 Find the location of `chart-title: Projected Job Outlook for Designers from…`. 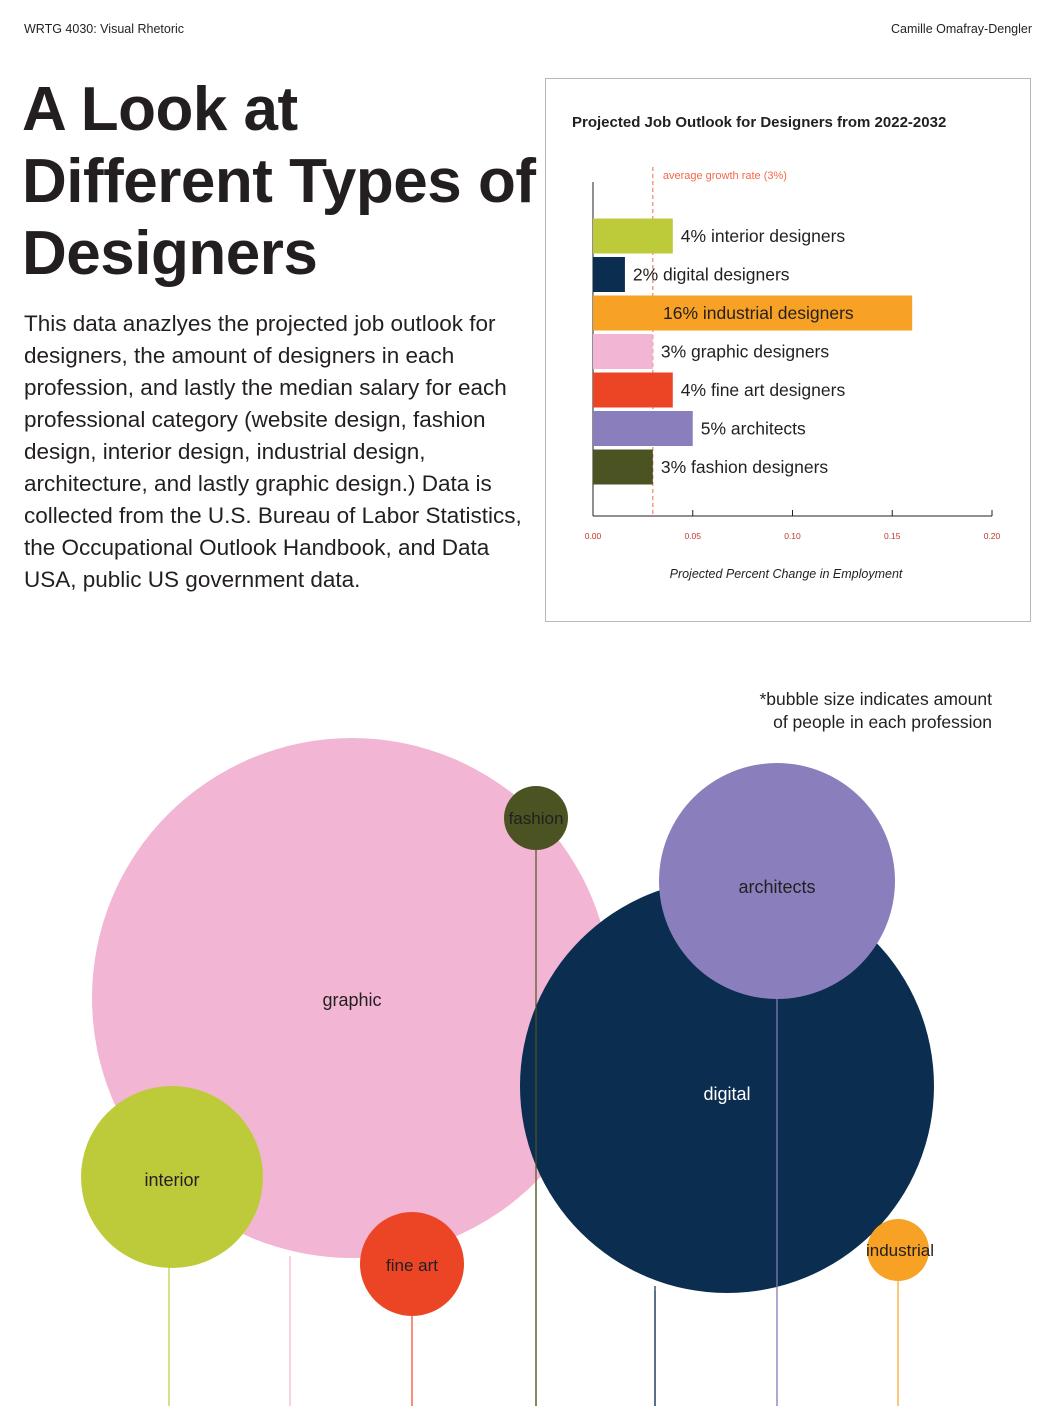

chart-title: Projected Job Outlook for Designers from… is located at coordinates (759, 122).